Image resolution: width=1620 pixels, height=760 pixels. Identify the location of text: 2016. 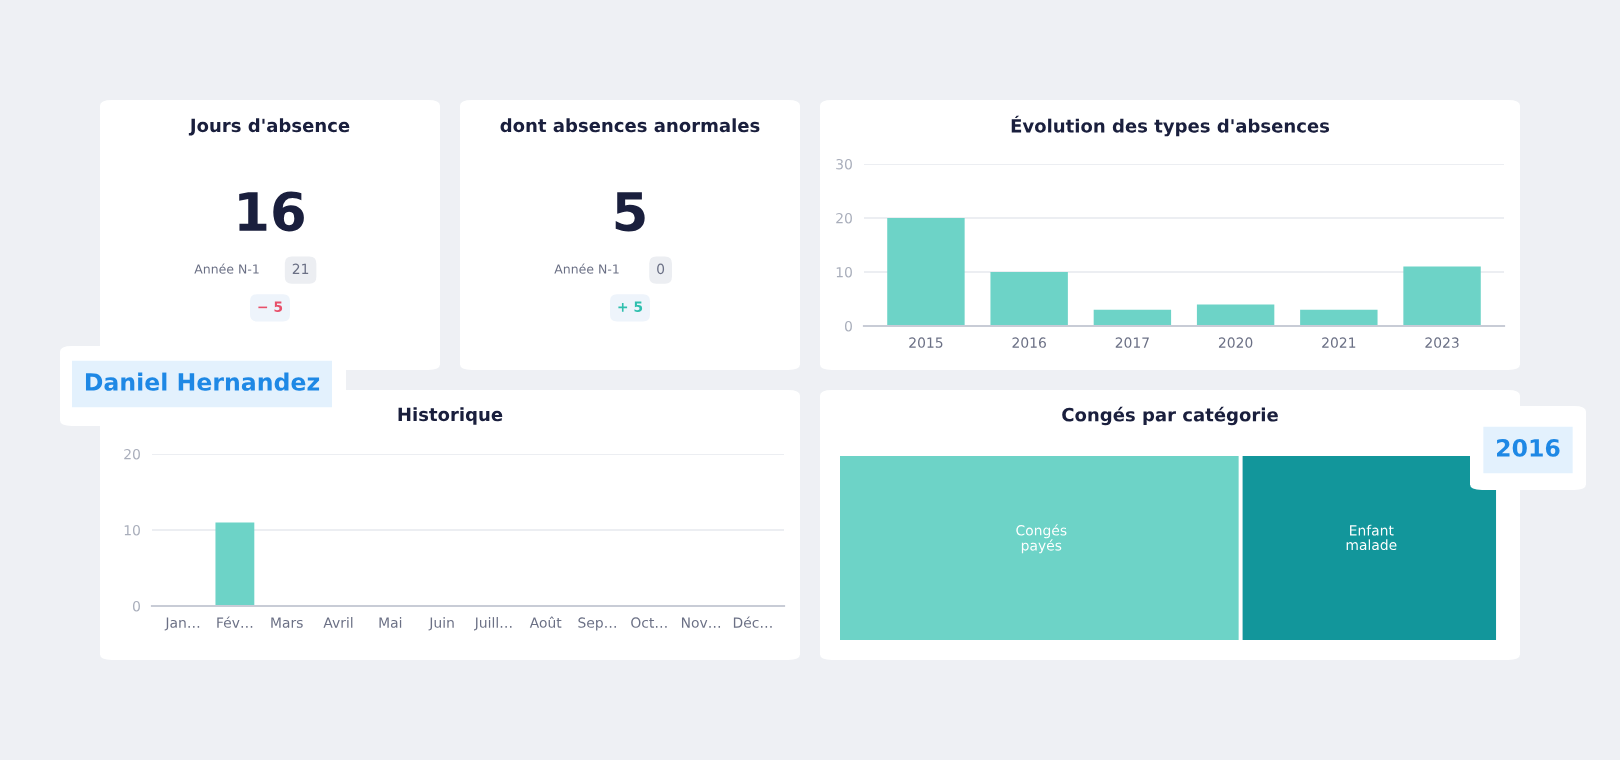
(1528, 447).